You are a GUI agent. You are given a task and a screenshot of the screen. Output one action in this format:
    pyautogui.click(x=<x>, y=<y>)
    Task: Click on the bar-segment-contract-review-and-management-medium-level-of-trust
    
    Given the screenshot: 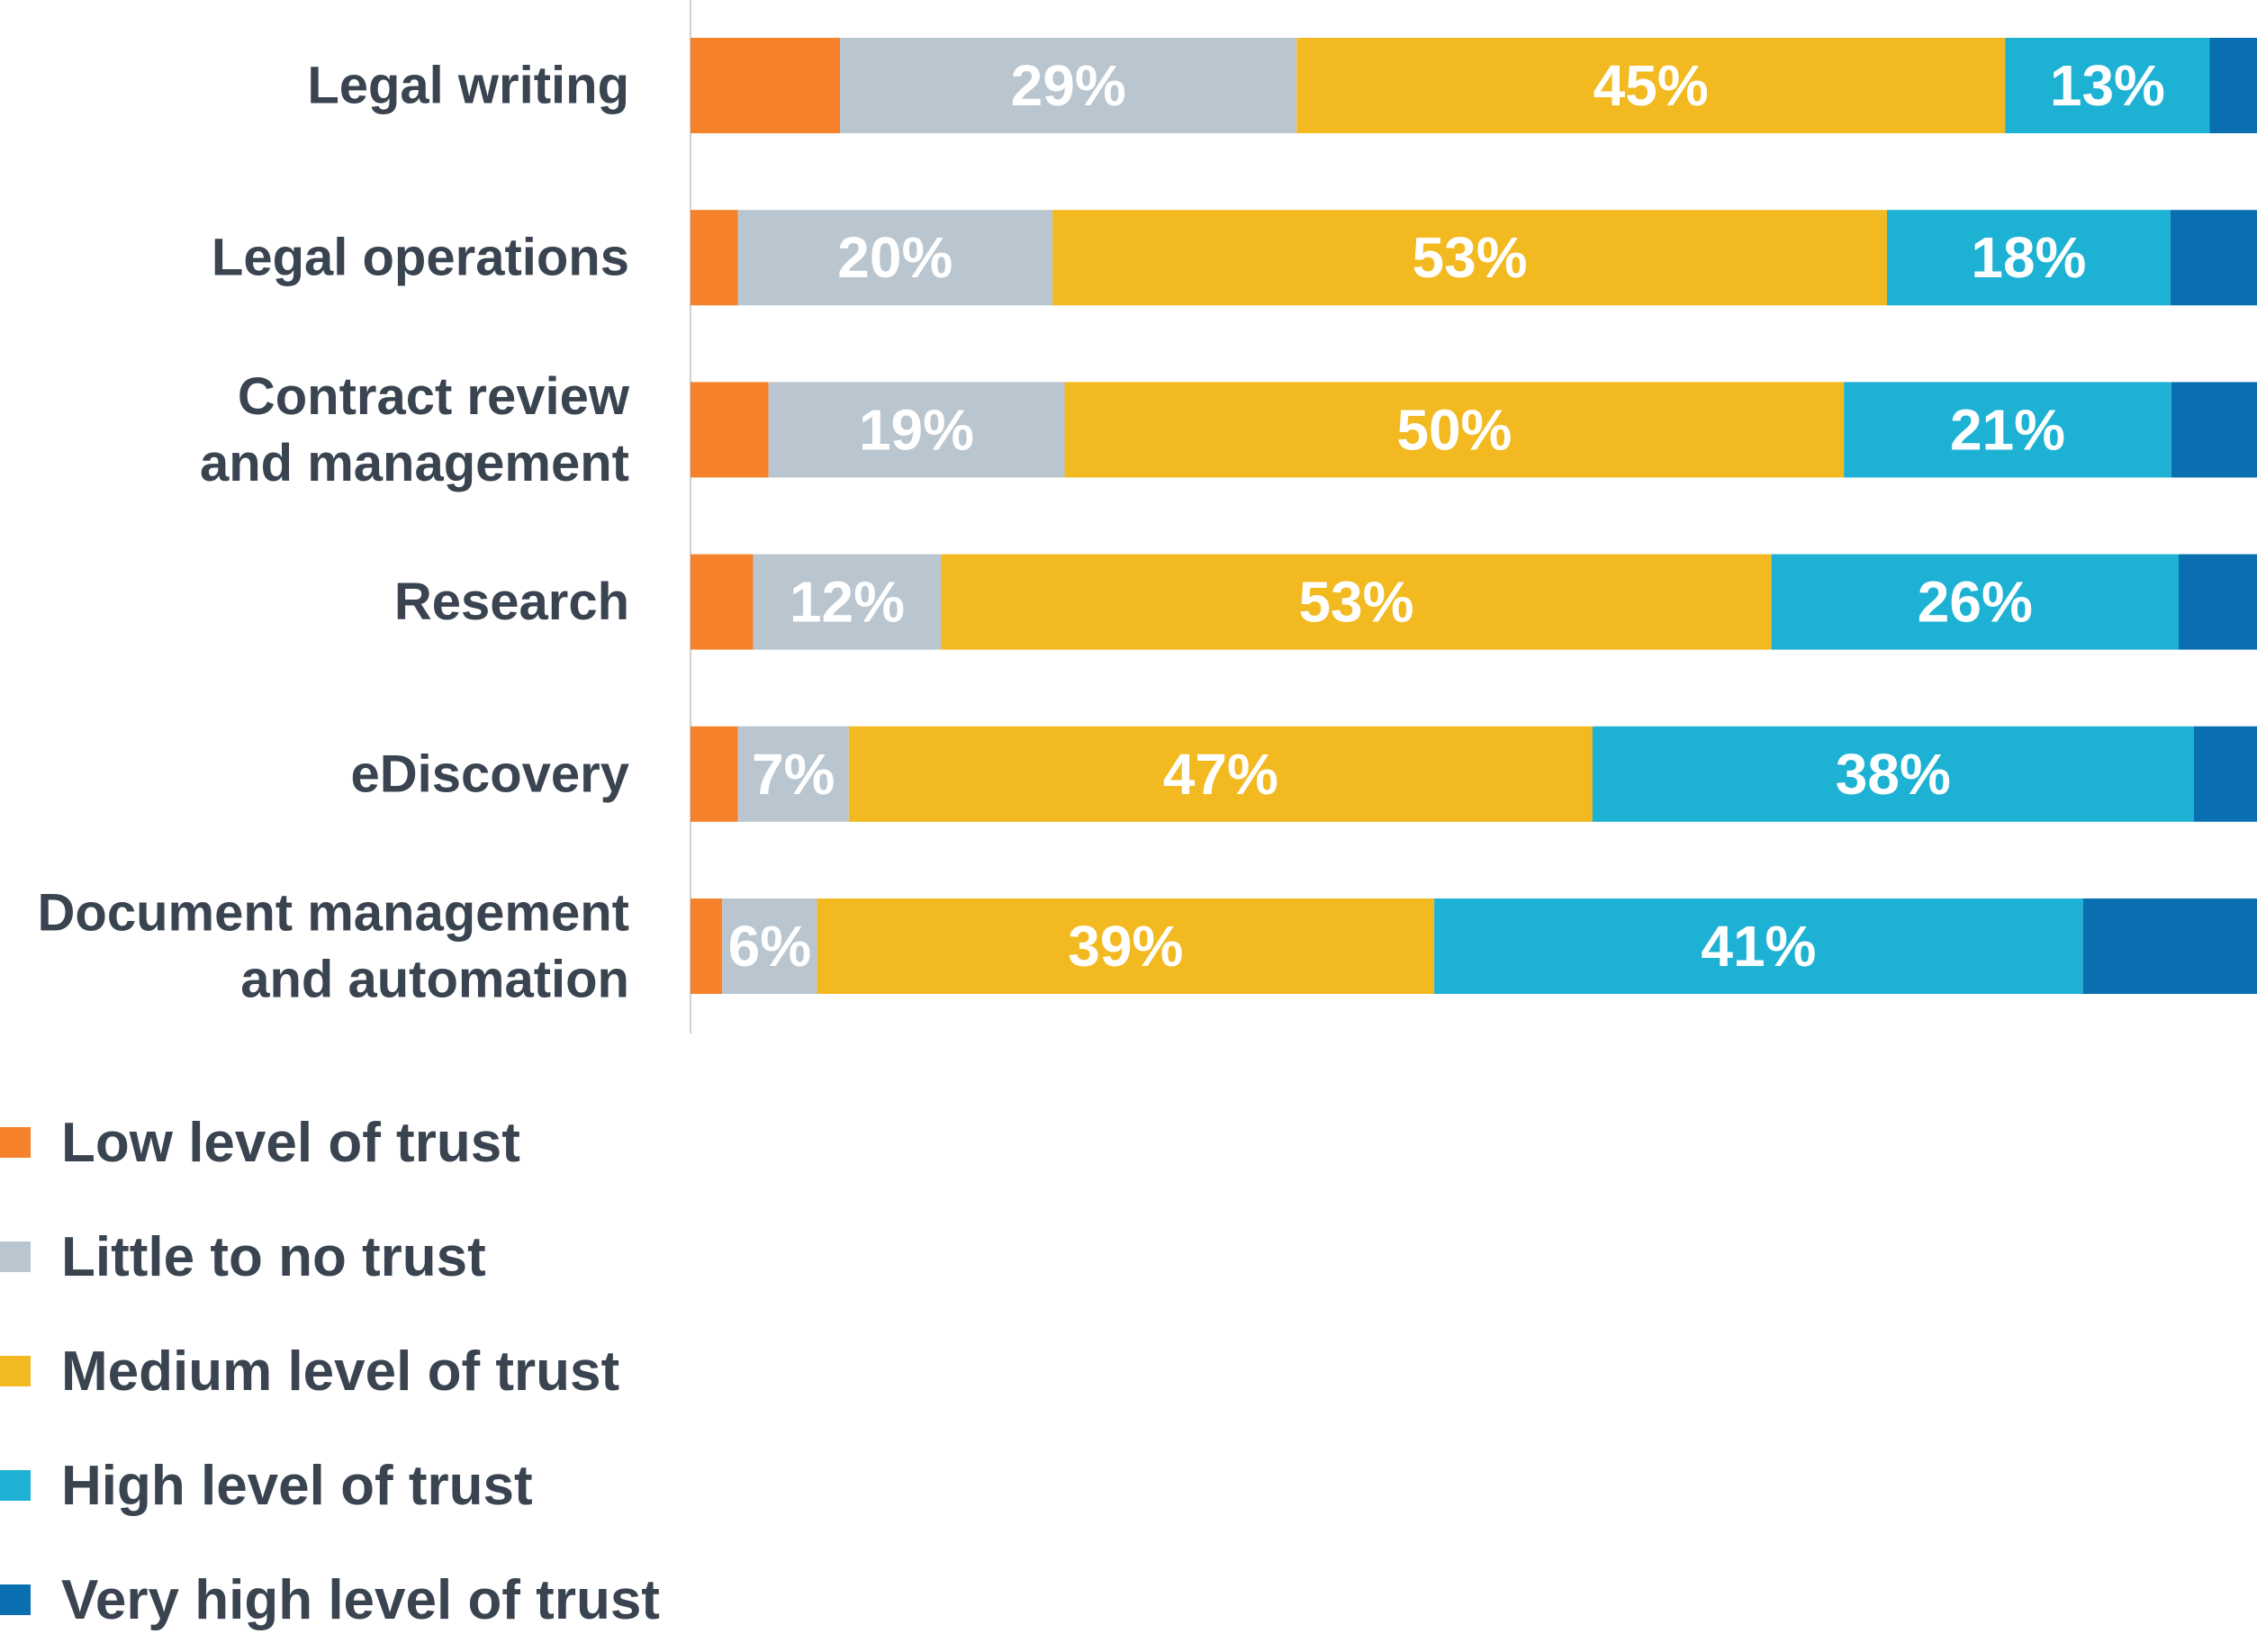 What is the action you would take?
    pyautogui.click(x=1455, y=430)
    